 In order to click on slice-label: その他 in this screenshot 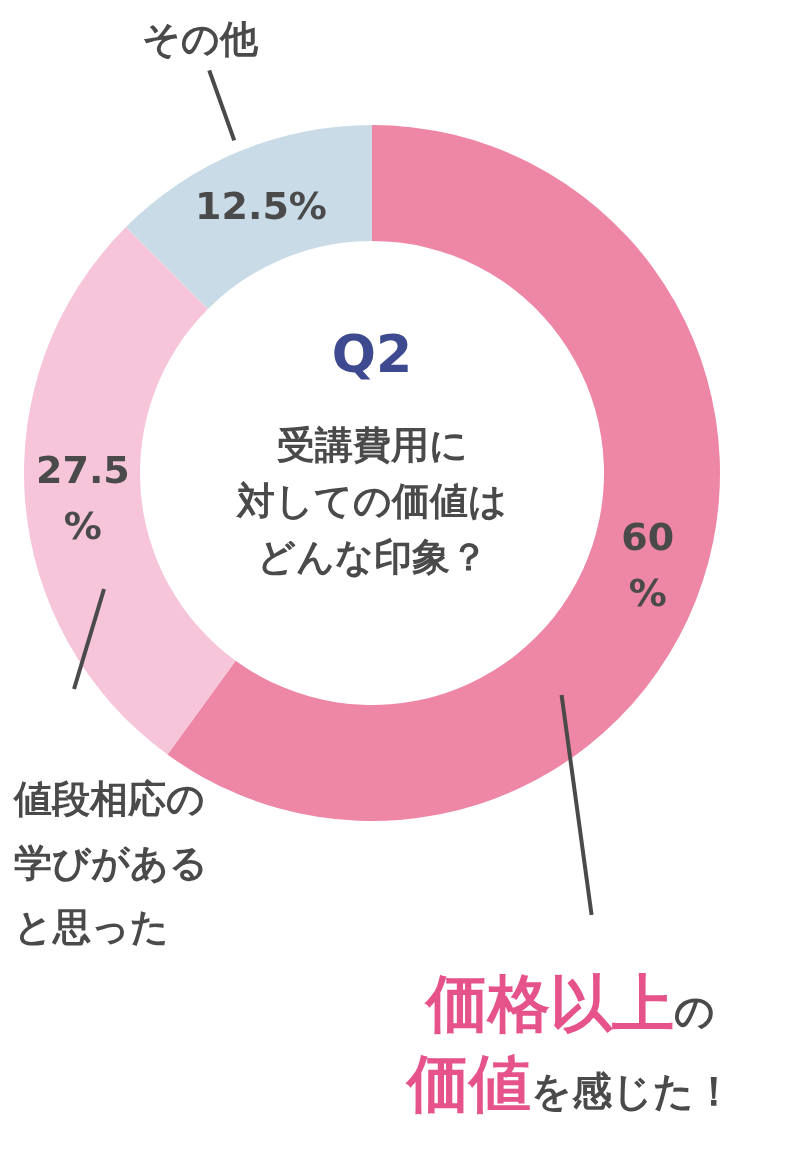, I will do `click(200, 39)`.